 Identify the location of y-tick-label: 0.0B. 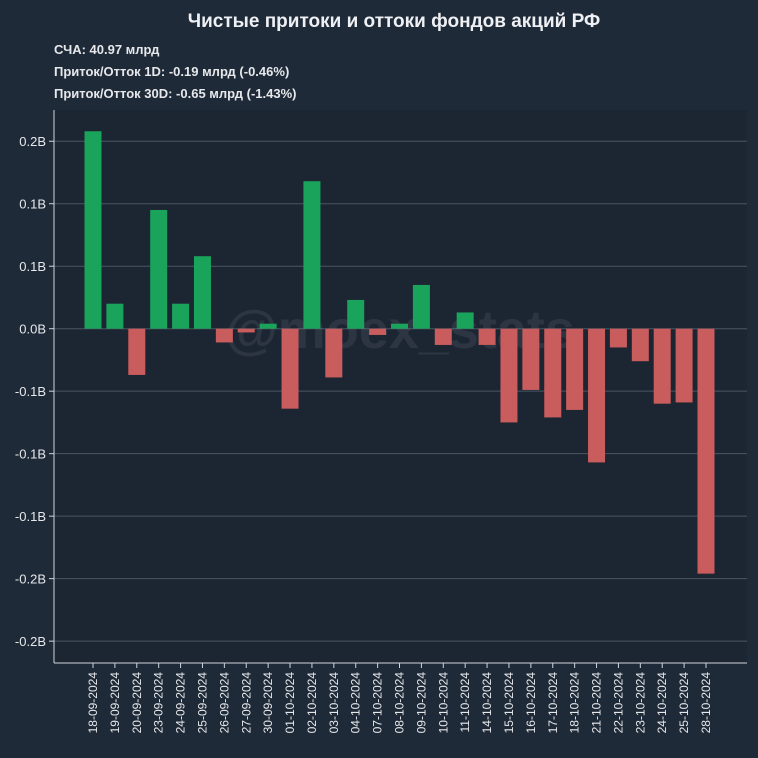
(32, 329).